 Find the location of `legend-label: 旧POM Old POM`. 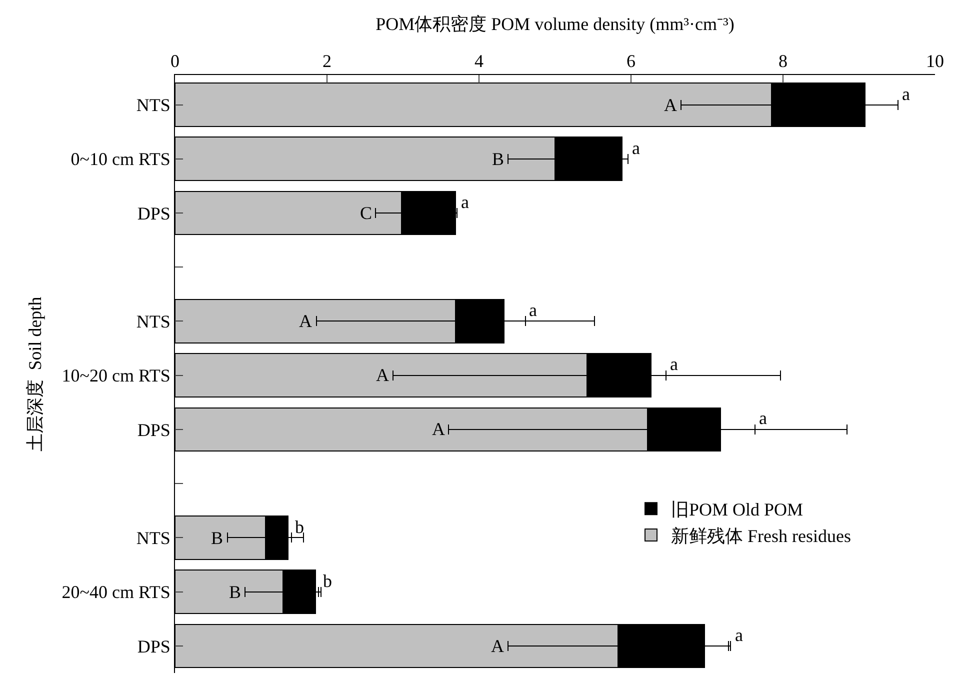

legend-label: 旧POM Old POM is located at coordinates (737, 510).